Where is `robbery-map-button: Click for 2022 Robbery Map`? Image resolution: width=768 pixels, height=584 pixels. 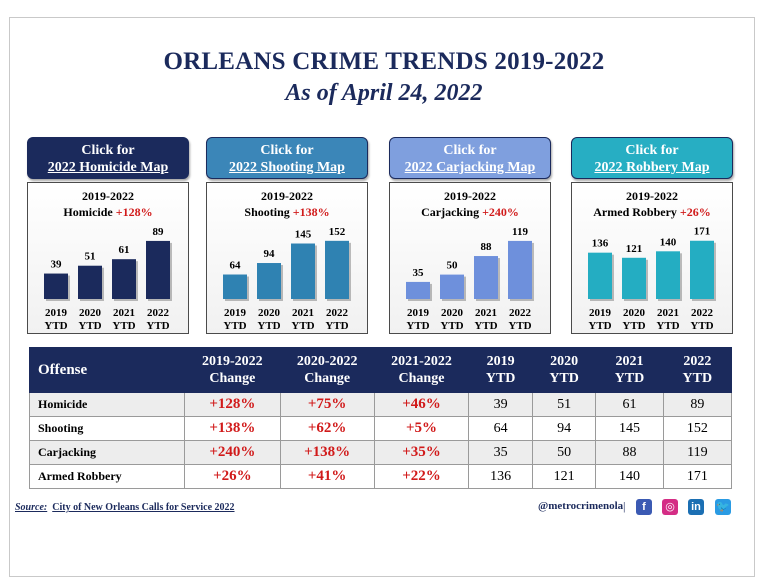
robbery-map-button: Click for 2022 Robbery Map is located at coordinates (652, 158).